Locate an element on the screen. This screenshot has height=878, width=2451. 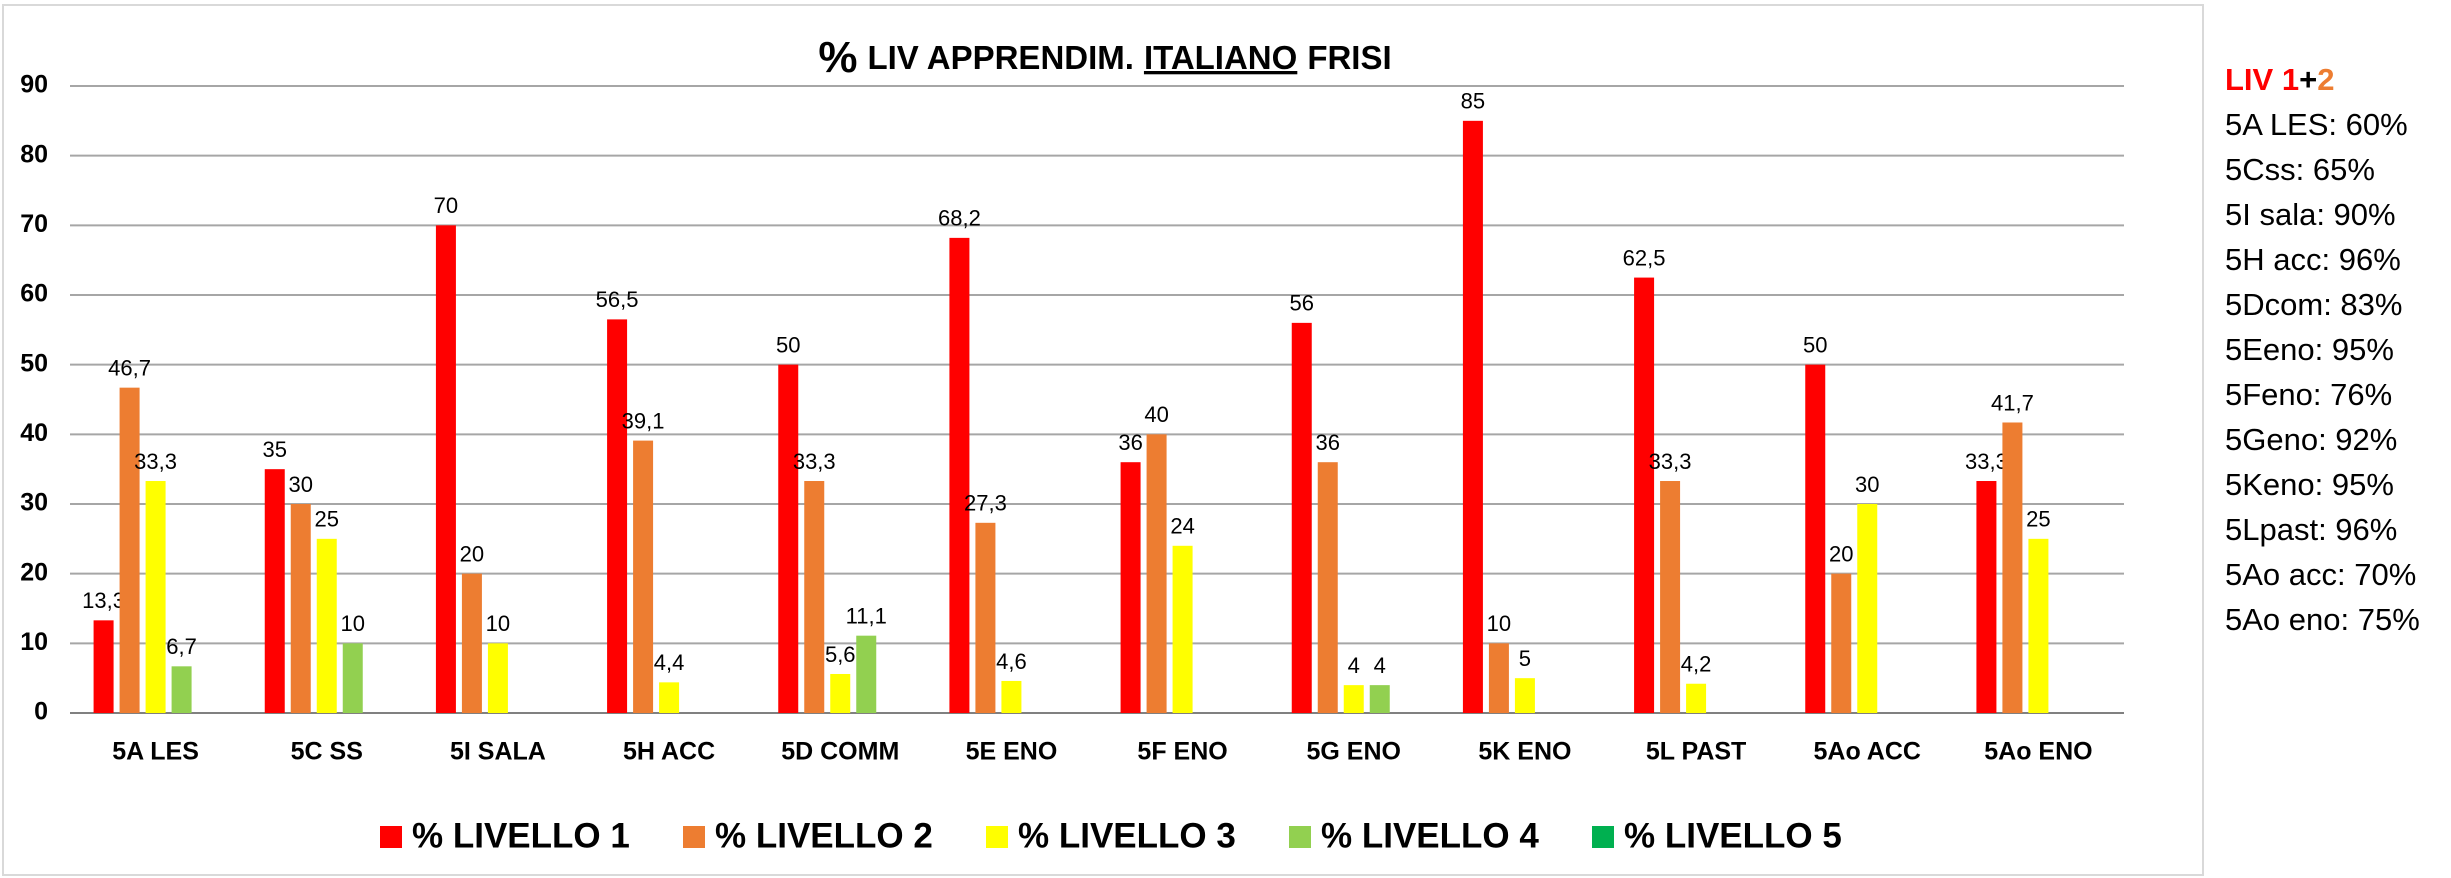
x-tick-label: 5F ENO is located at coordinates (1182, 752).